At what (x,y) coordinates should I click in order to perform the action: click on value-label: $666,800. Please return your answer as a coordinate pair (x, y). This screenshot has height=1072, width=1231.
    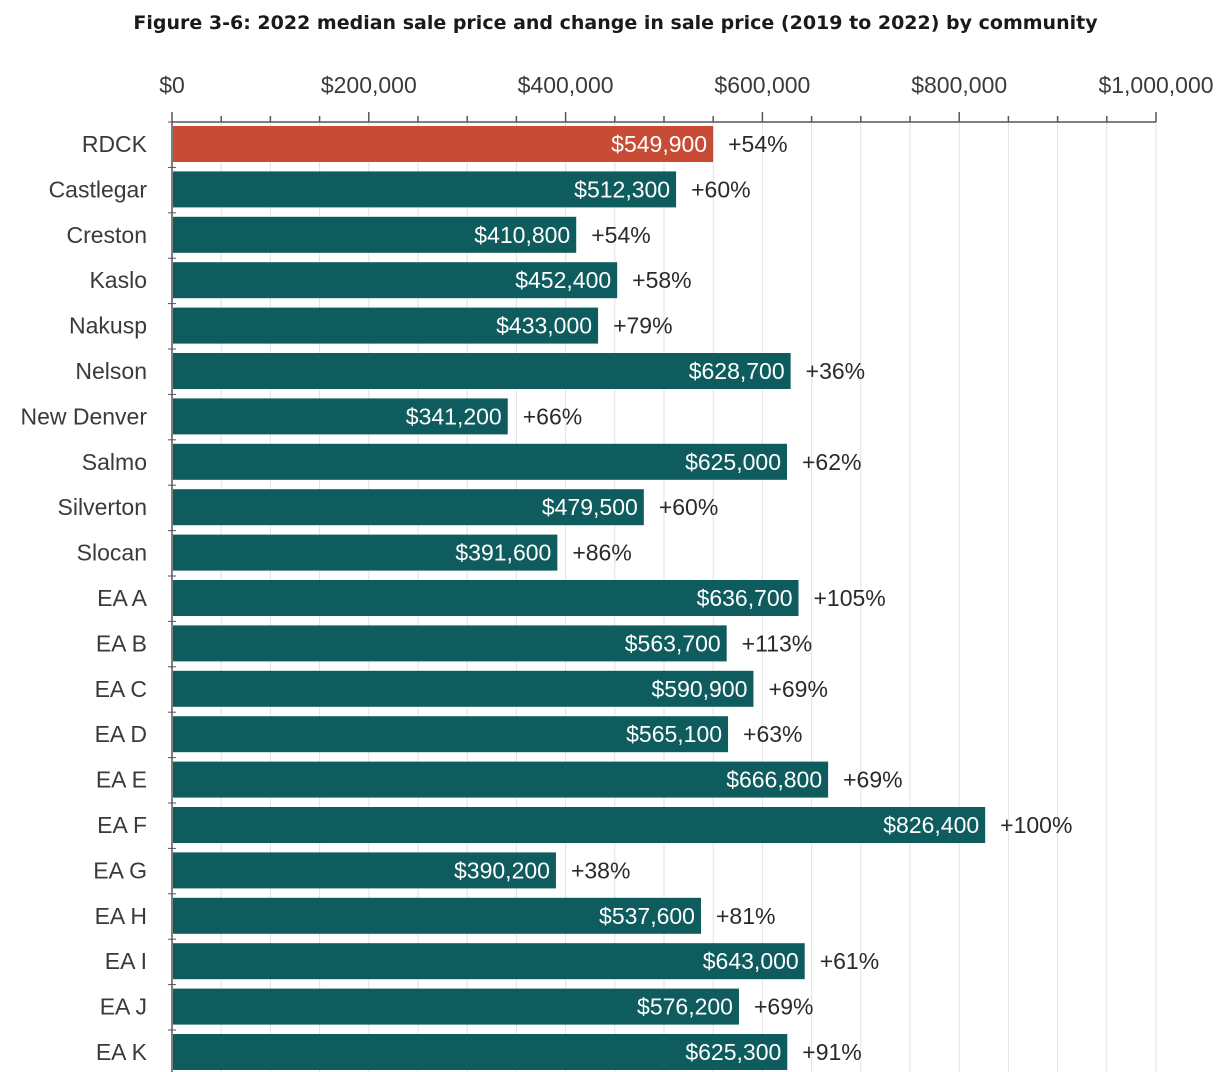
    Looking at the image, I should click on (774, 780).